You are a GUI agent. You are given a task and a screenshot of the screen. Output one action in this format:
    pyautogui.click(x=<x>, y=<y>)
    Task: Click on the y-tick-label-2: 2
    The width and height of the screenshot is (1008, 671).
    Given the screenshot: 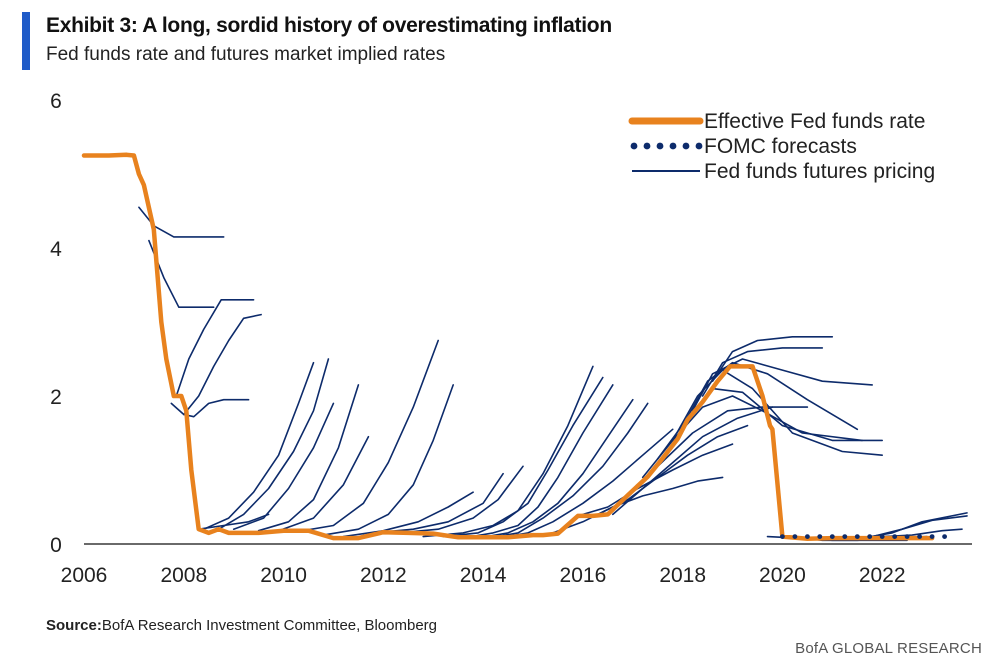 What is the action you would take?
    pyautogui.click(x=56, y=397)
    